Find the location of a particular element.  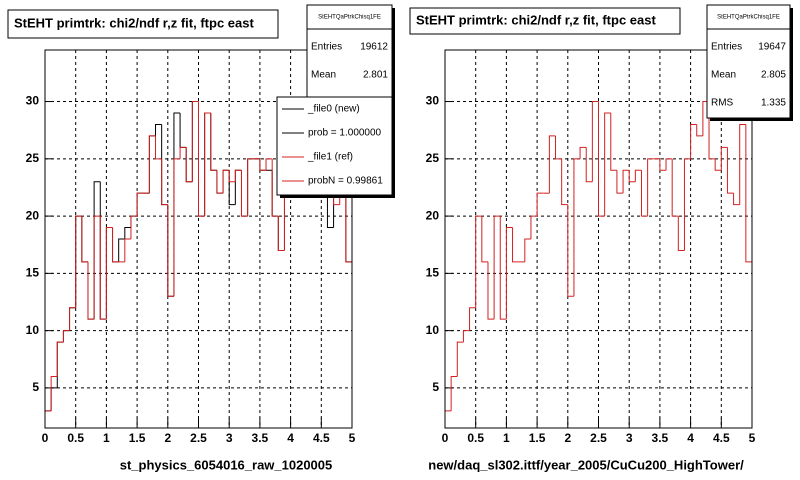

stats-label: RMS is located at coordinates (722, 103).